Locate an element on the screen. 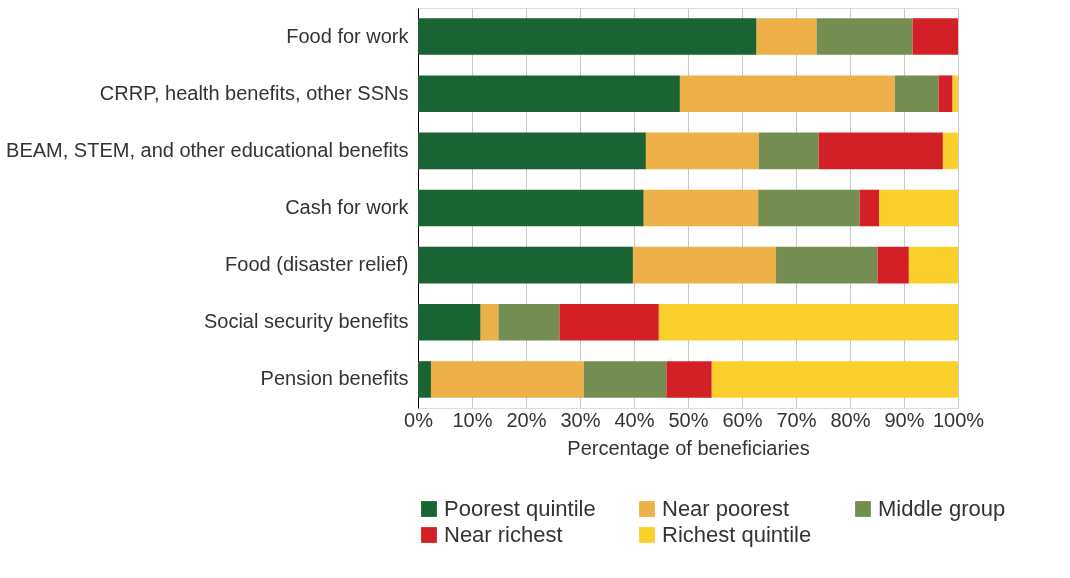  x-tick-label: 60% is located at coordinates (742, 419).